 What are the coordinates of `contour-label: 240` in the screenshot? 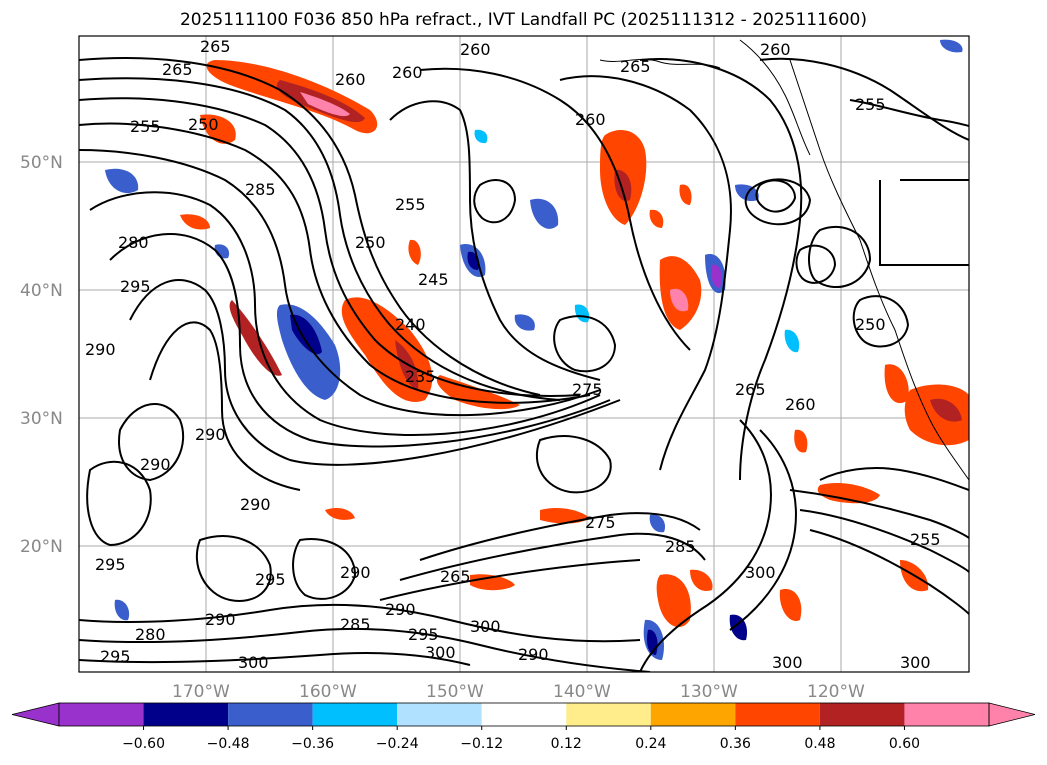 It's located at (410, 324).